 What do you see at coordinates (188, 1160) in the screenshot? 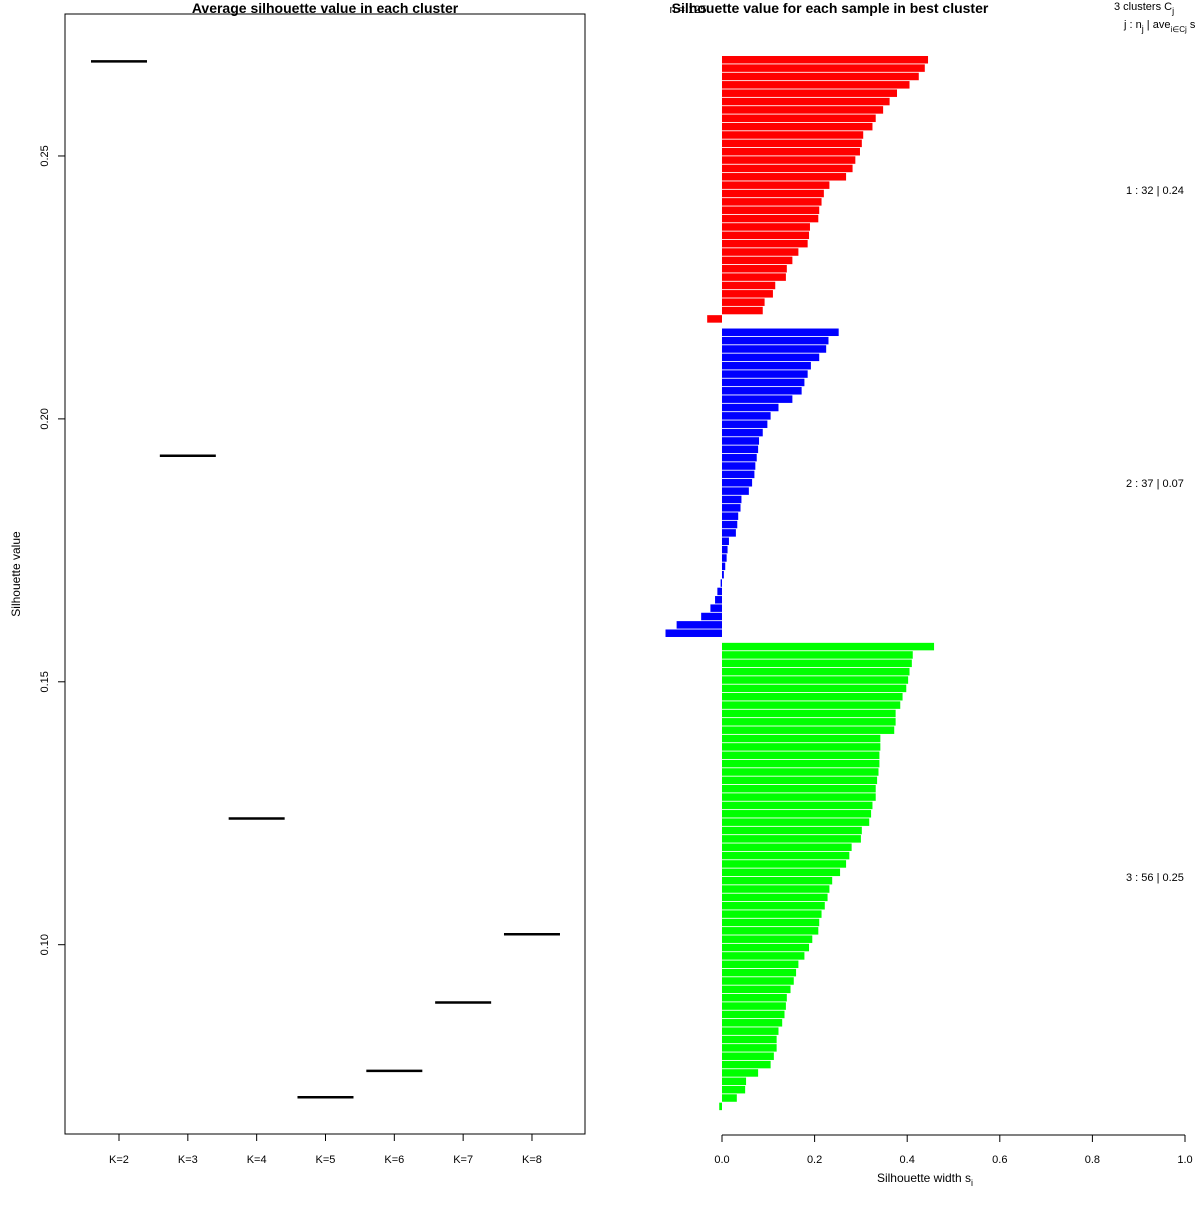
I see `left-x-tick-label-1: K=3` at bounding box center [188, 1160].